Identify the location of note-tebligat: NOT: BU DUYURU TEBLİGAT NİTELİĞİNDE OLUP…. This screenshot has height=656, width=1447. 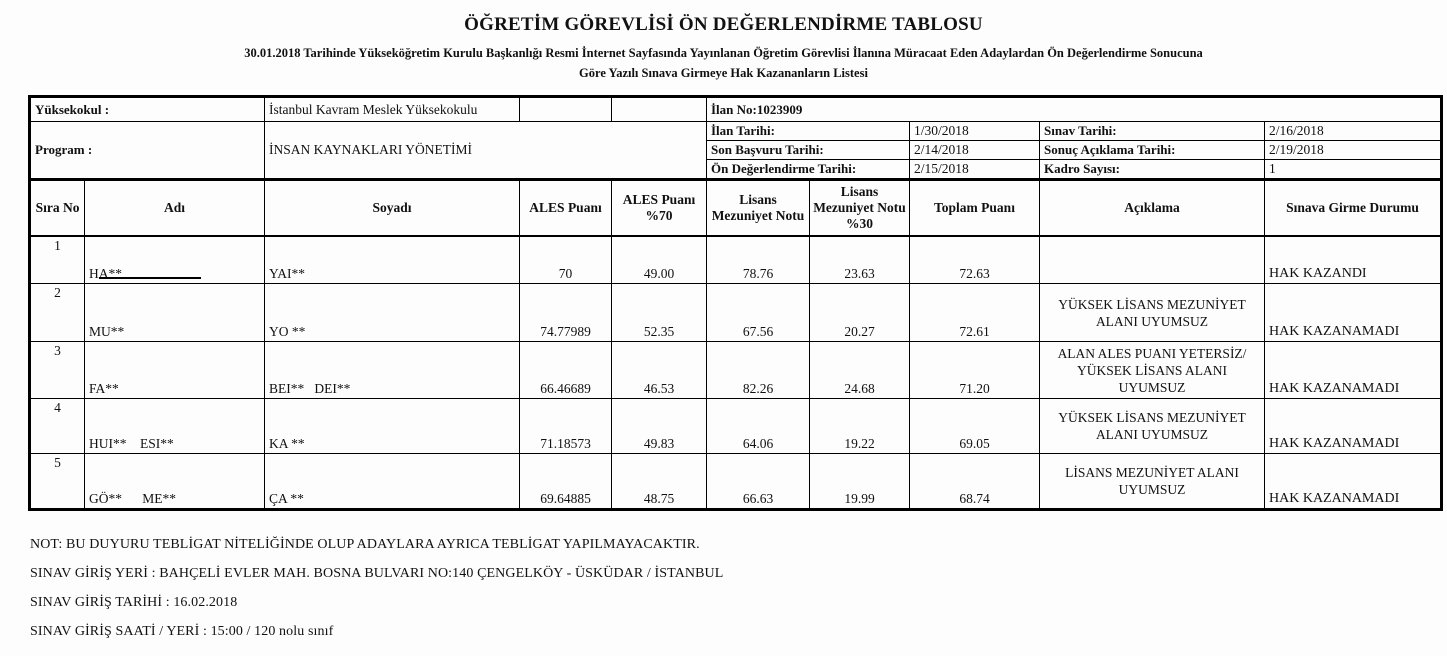
(365, 544).